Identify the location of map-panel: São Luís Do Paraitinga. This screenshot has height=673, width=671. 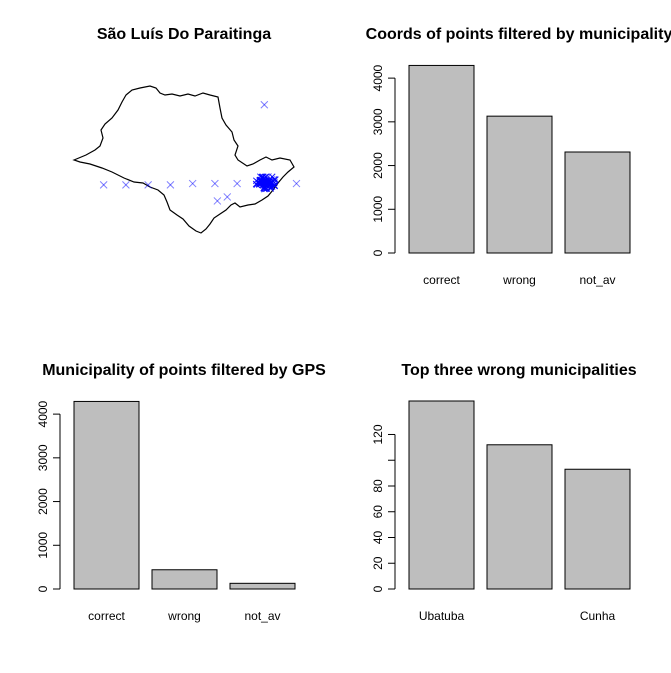
(186, 130).